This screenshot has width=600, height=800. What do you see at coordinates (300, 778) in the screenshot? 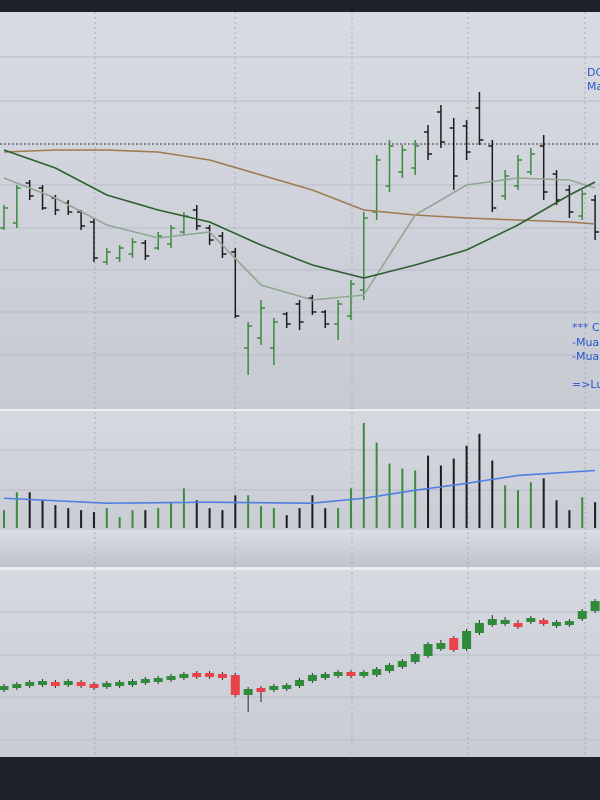
I see `bottom-bar` at bounding box center [300, 778].